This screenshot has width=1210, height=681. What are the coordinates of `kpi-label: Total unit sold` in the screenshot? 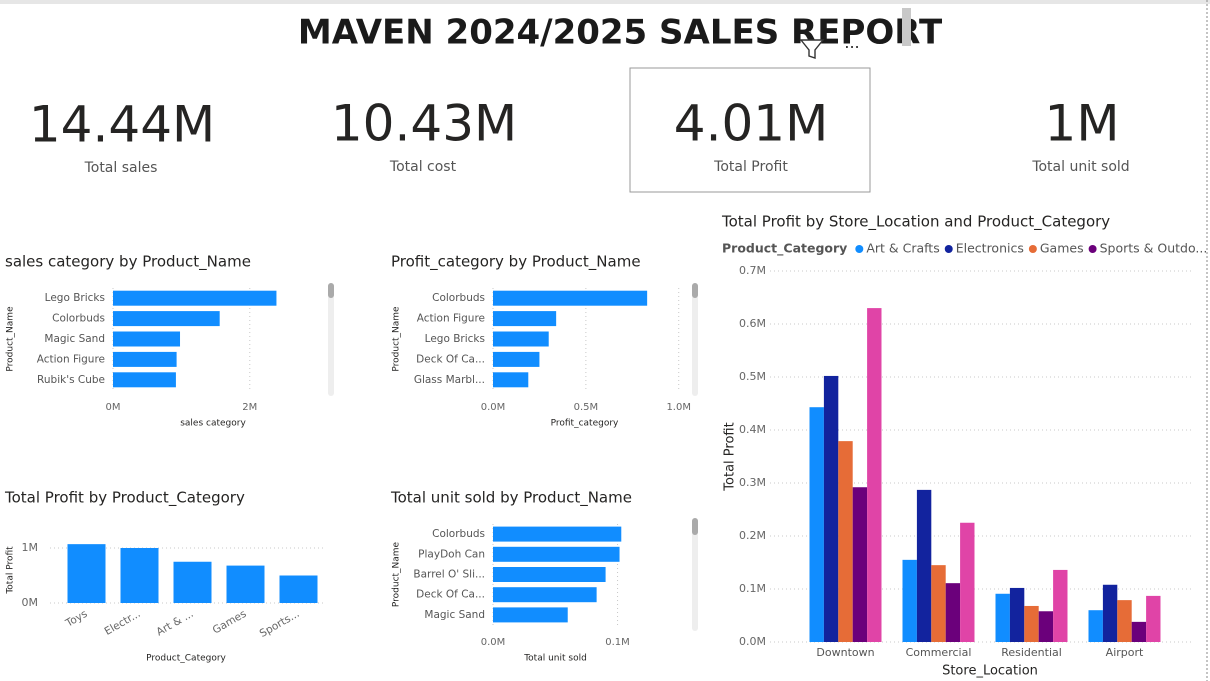 It's located at (1080, 167).